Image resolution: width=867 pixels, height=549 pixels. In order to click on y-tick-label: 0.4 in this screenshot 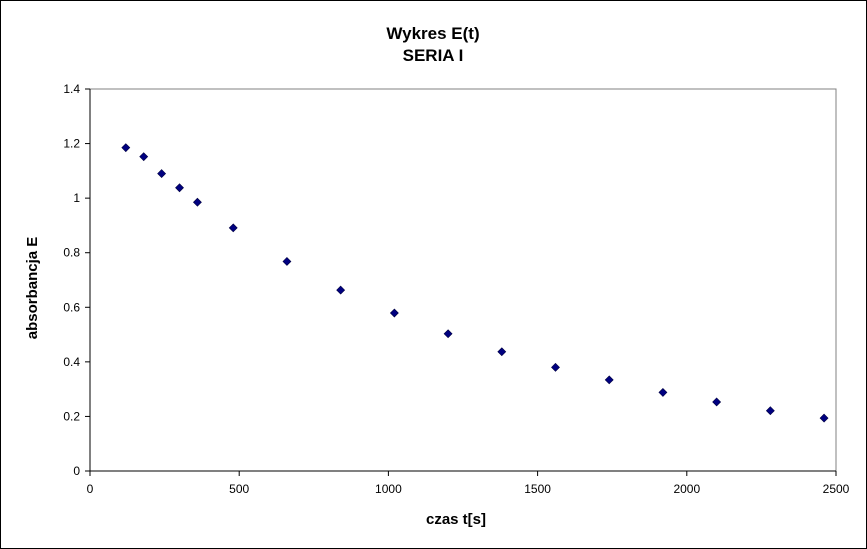, I will do `click(71, 362)`.